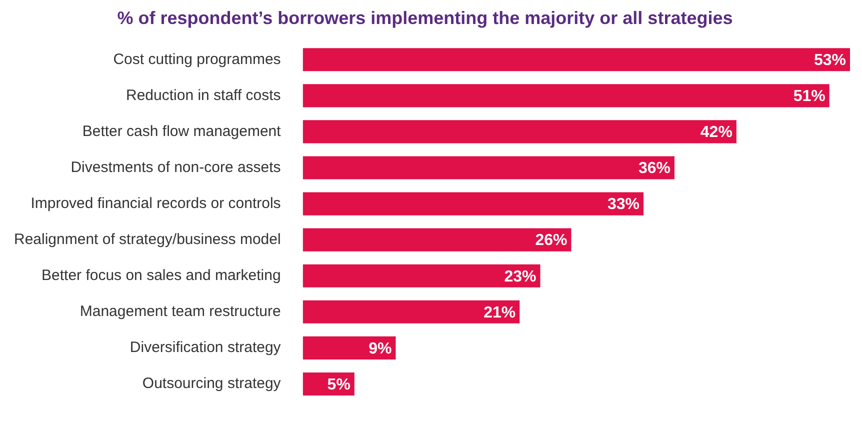 This screenshot has height=425, width=862. I want to click on y-tick-label: Improved financial records or controls, so click(155, 203).